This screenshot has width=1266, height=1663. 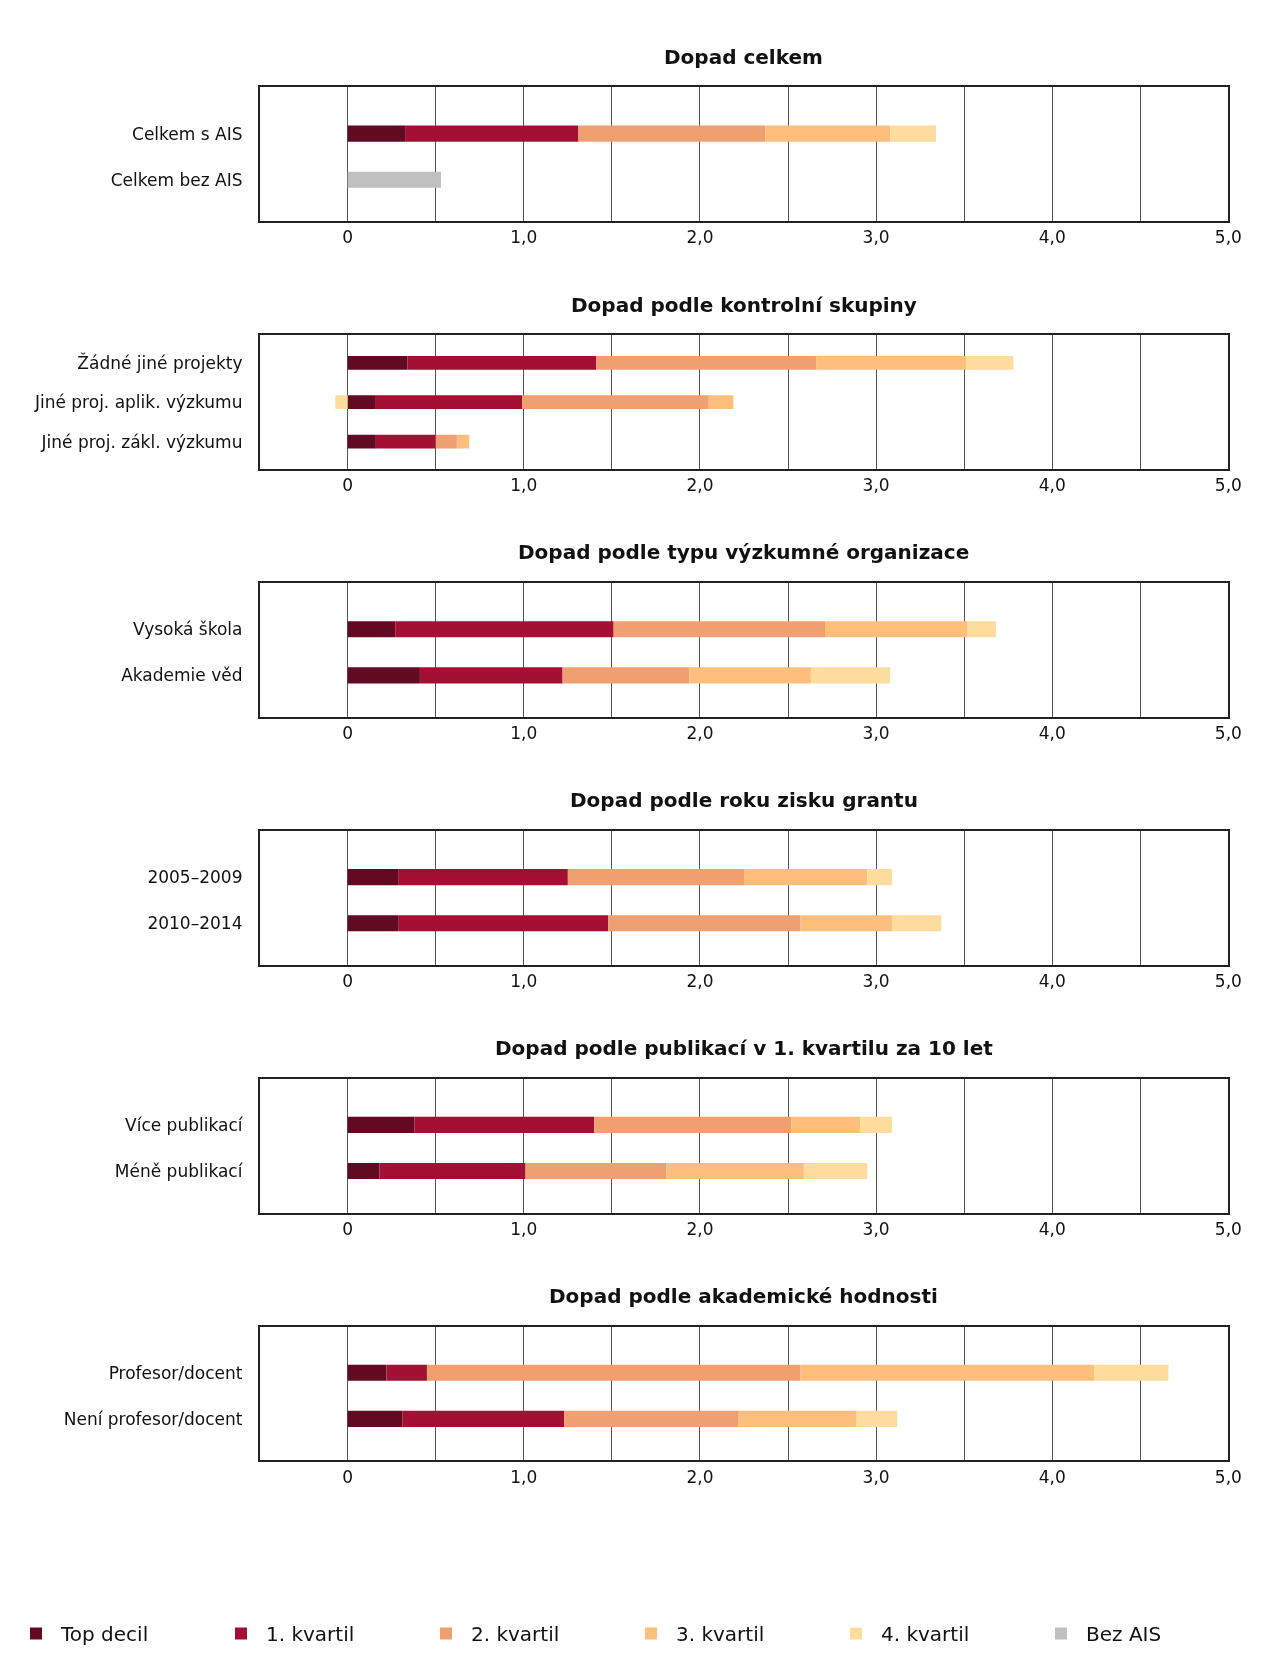 I want to click on legend-label: Bez AIS, so click(x=1124, y=1634).